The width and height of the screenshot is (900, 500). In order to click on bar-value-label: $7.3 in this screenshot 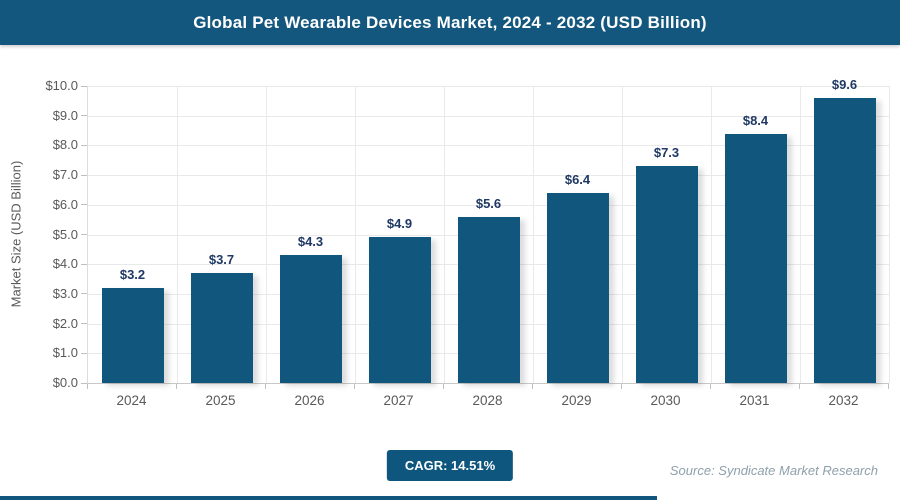, I will do `click(666, 153)`.